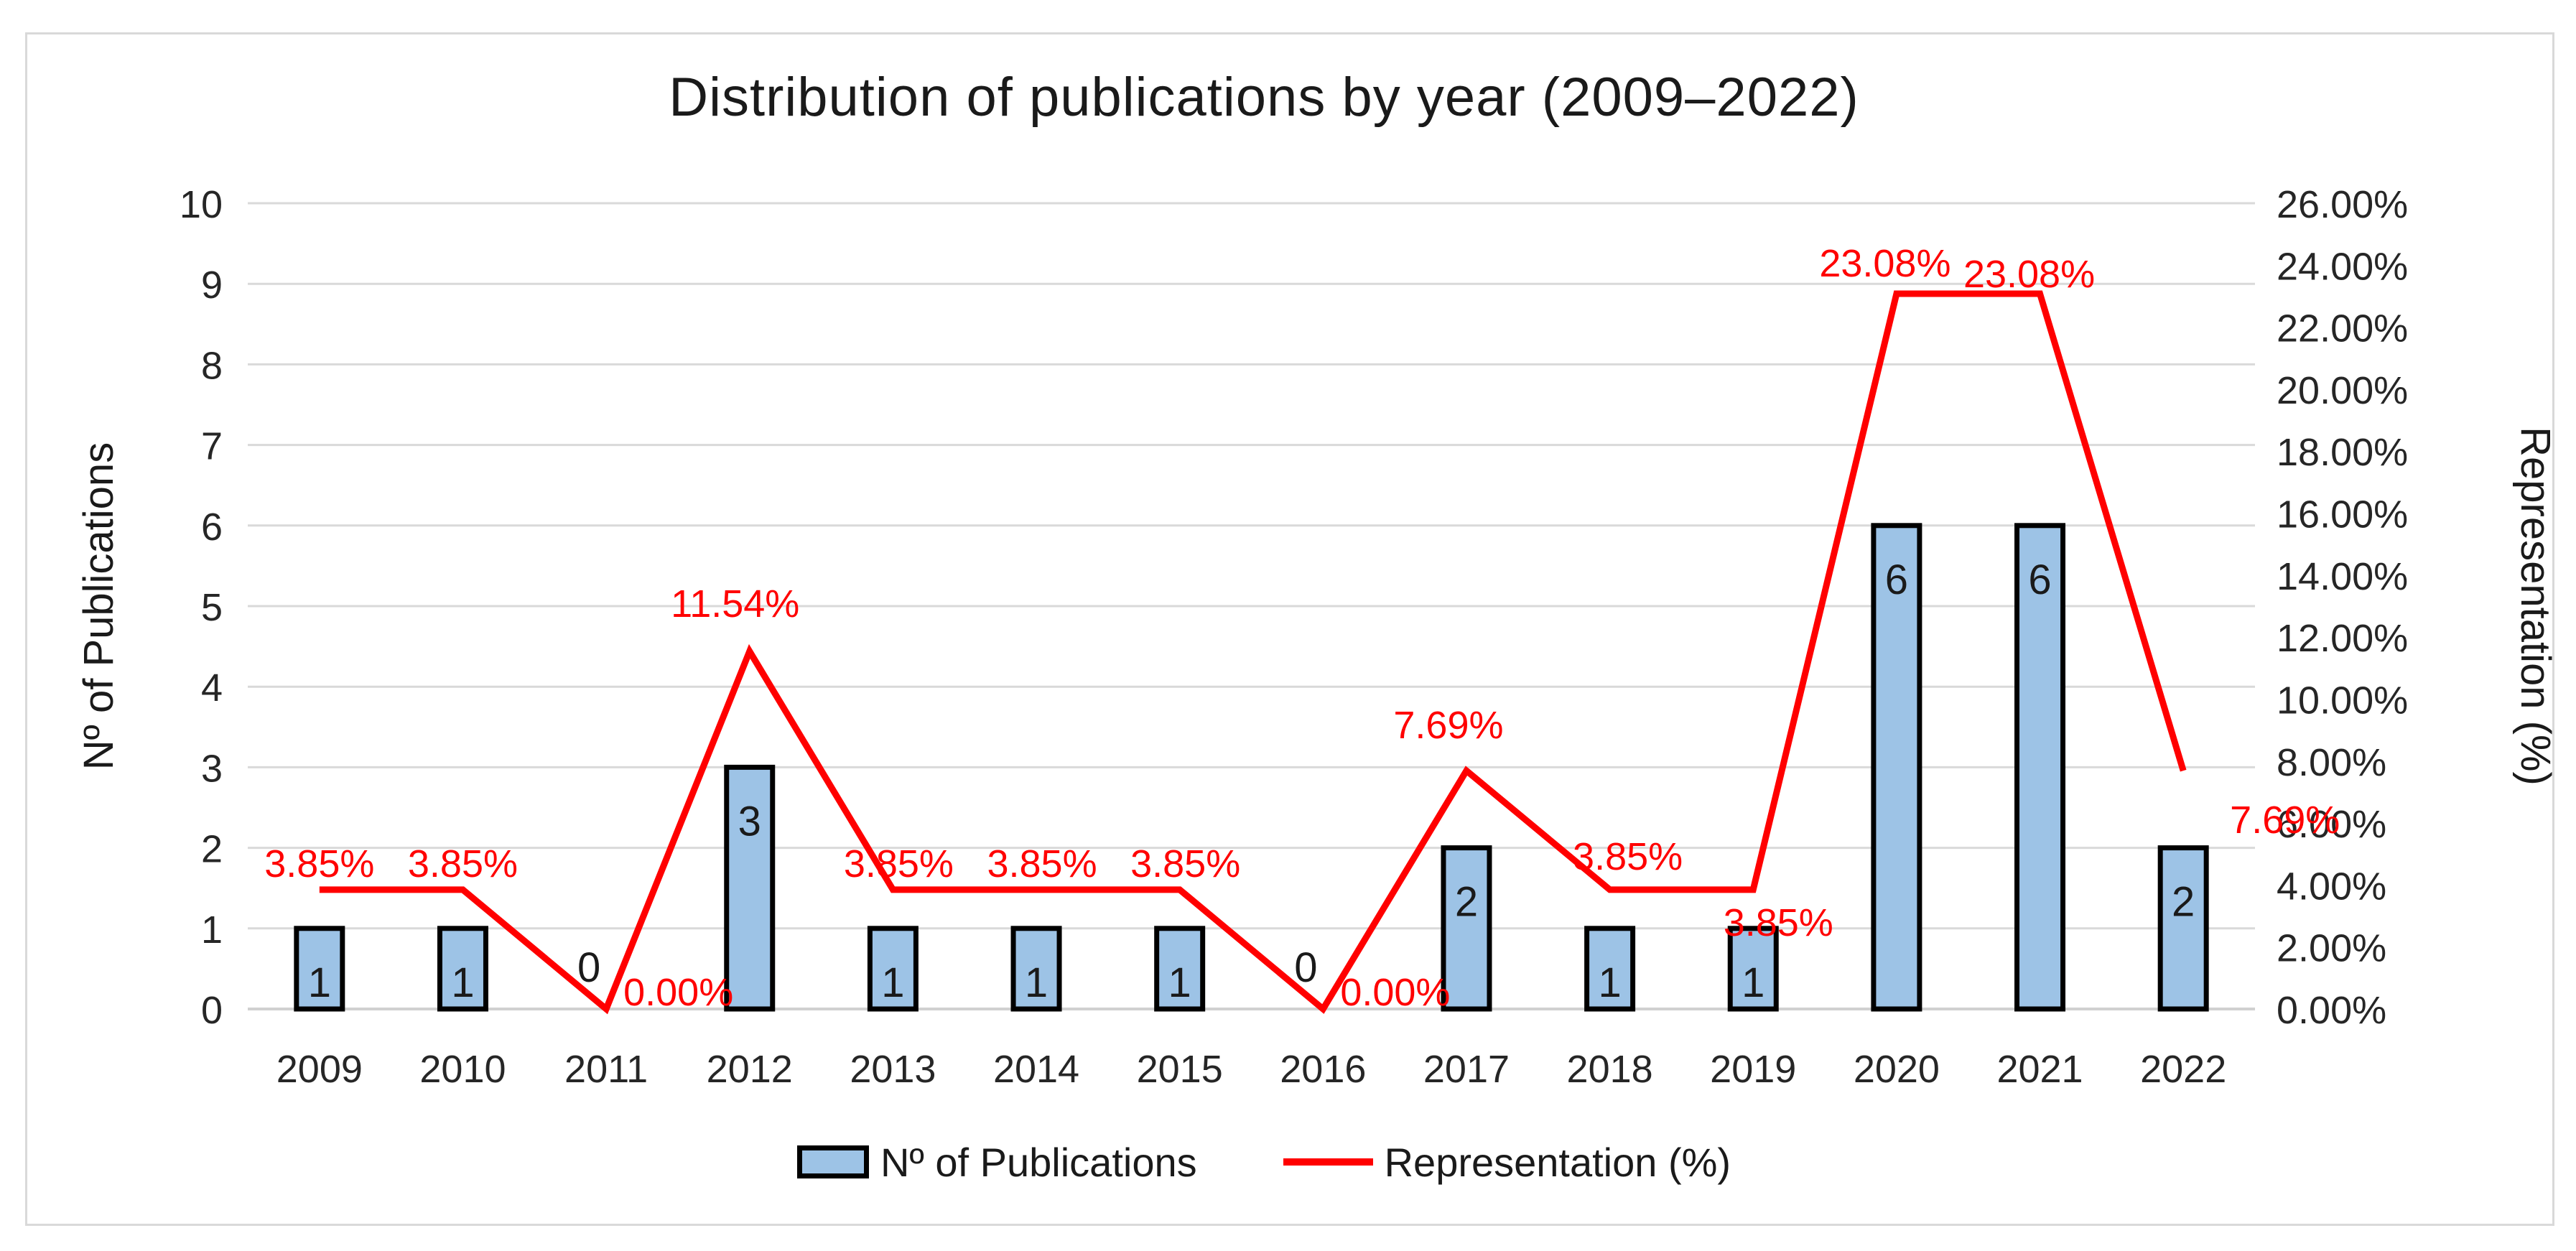 The width and height of the screenshot is (2576, 1251). I want to click on bar-2015, so click(1180, 969).